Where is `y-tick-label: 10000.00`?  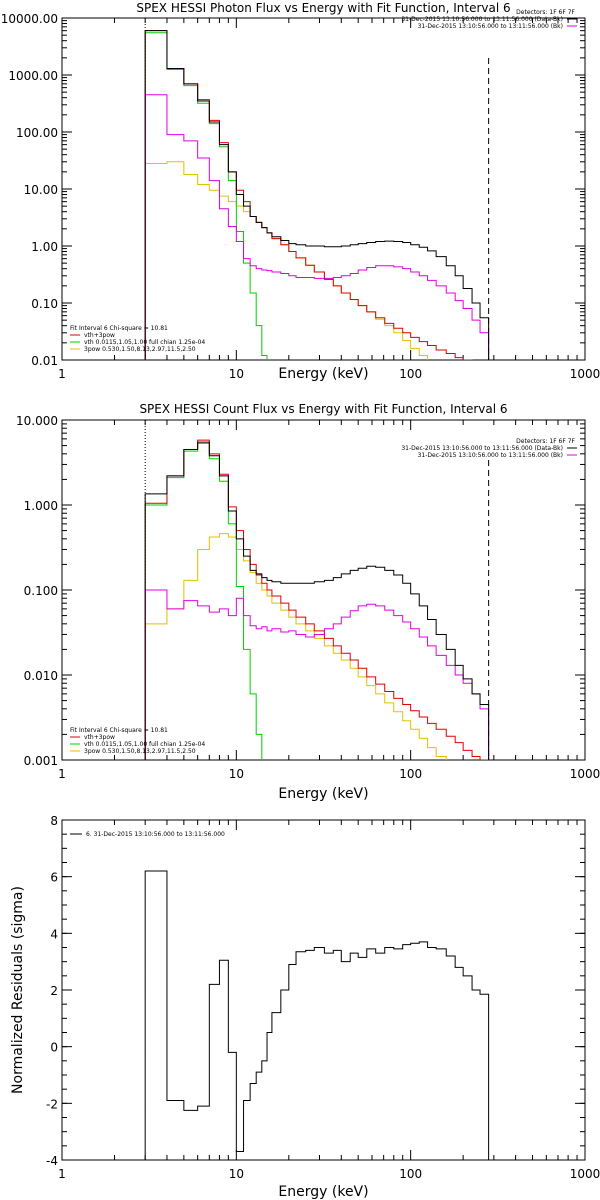 y-tick-label: 10000.00 is located at coordinates (29, 19).